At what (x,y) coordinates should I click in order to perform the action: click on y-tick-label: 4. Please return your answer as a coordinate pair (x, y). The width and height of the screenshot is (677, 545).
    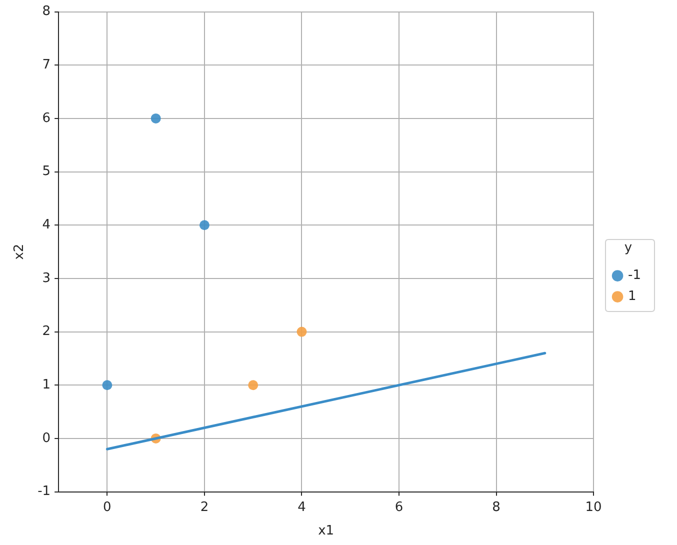
    Looking at the image, I should click on (46, 225).